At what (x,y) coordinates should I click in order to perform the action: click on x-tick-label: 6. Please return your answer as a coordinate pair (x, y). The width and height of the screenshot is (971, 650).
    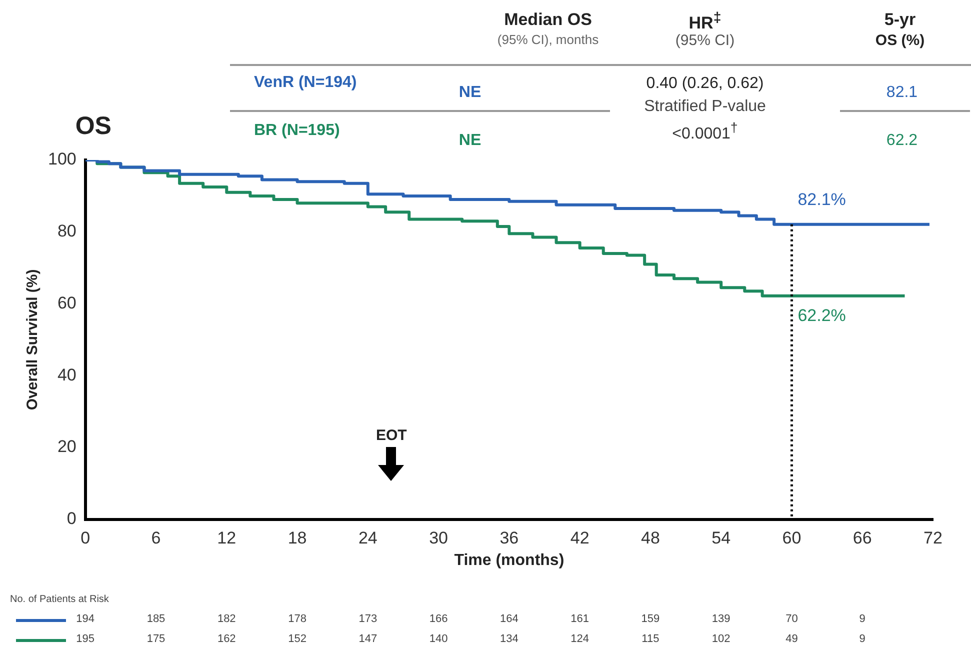
    Looking at the image, I should click on (156, 538).